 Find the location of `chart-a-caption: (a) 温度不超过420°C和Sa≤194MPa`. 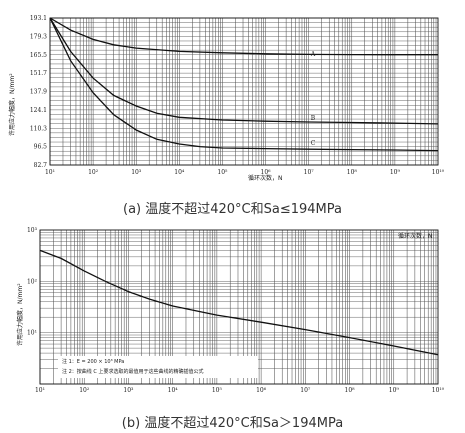

chart-a-caption: (a) 温度不超过420°C和Sa≤194MPa is located at coordinates (232, 209).